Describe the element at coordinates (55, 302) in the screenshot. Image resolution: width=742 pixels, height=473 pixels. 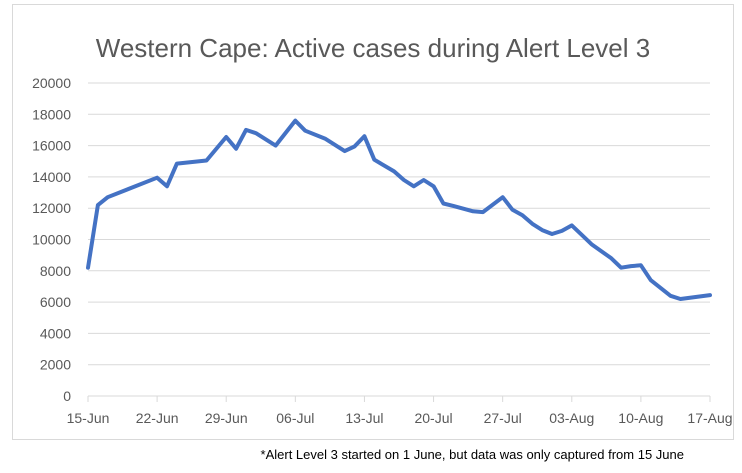
I see `y-tick-label: 6000` at that location.